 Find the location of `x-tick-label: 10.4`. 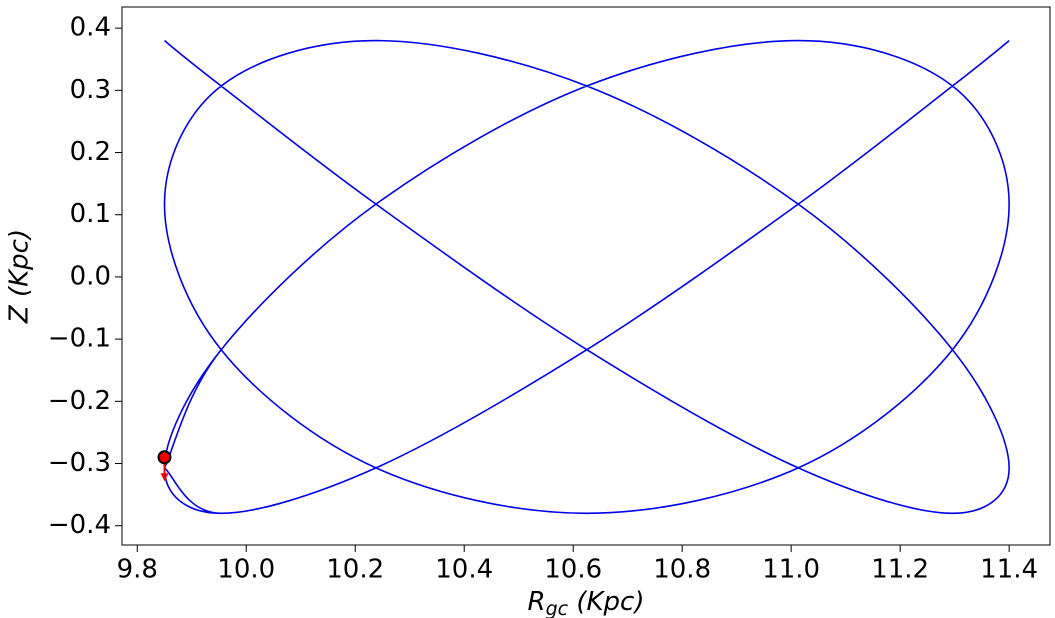

x-tick-label: 10.4 is located at coordinates (464, 570).